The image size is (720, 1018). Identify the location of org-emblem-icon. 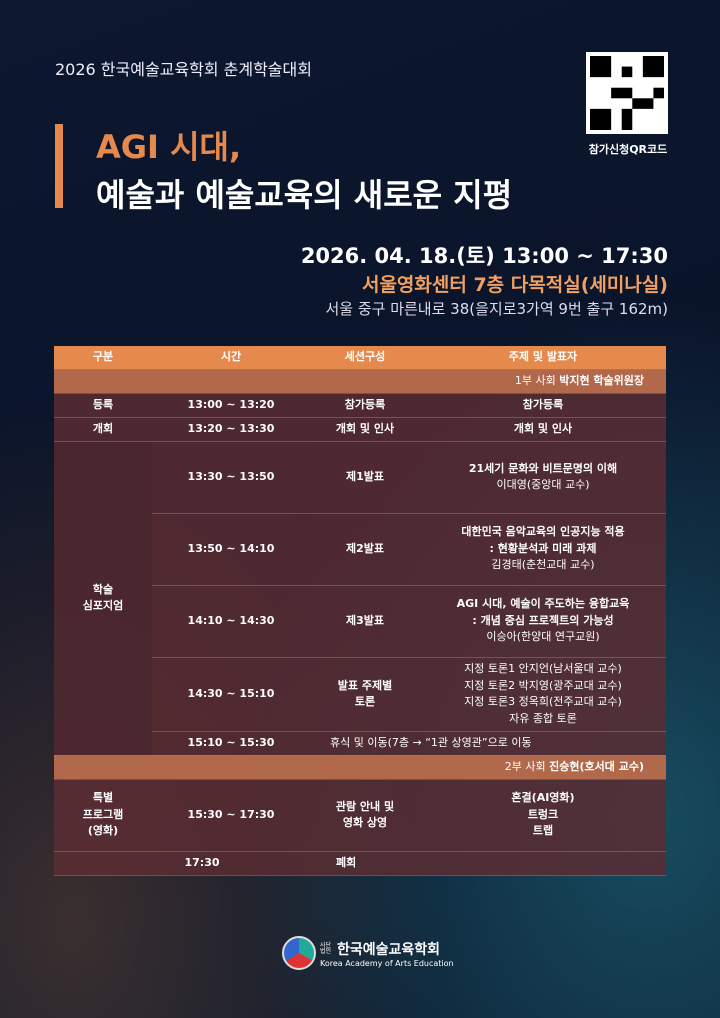
(299, 953).